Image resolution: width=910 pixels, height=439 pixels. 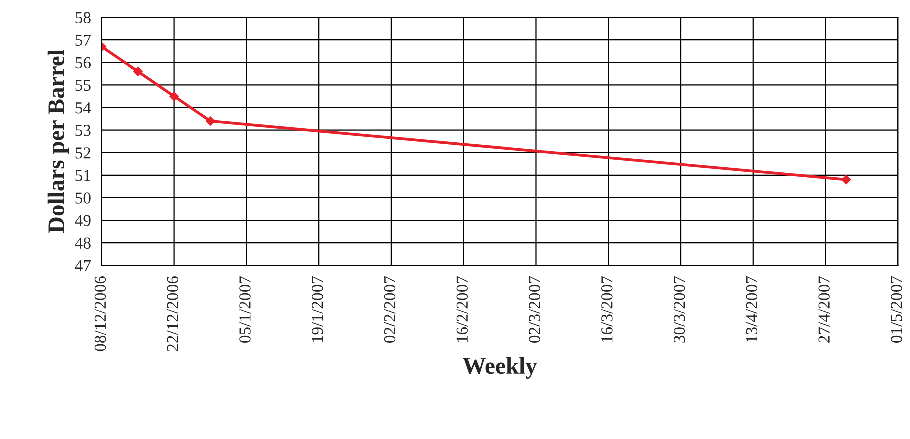 What do you see at coordinates (607, 309) in the screenshot?
I see `x-tick-label: 16/3/2007` at bounding box center [607, 309].